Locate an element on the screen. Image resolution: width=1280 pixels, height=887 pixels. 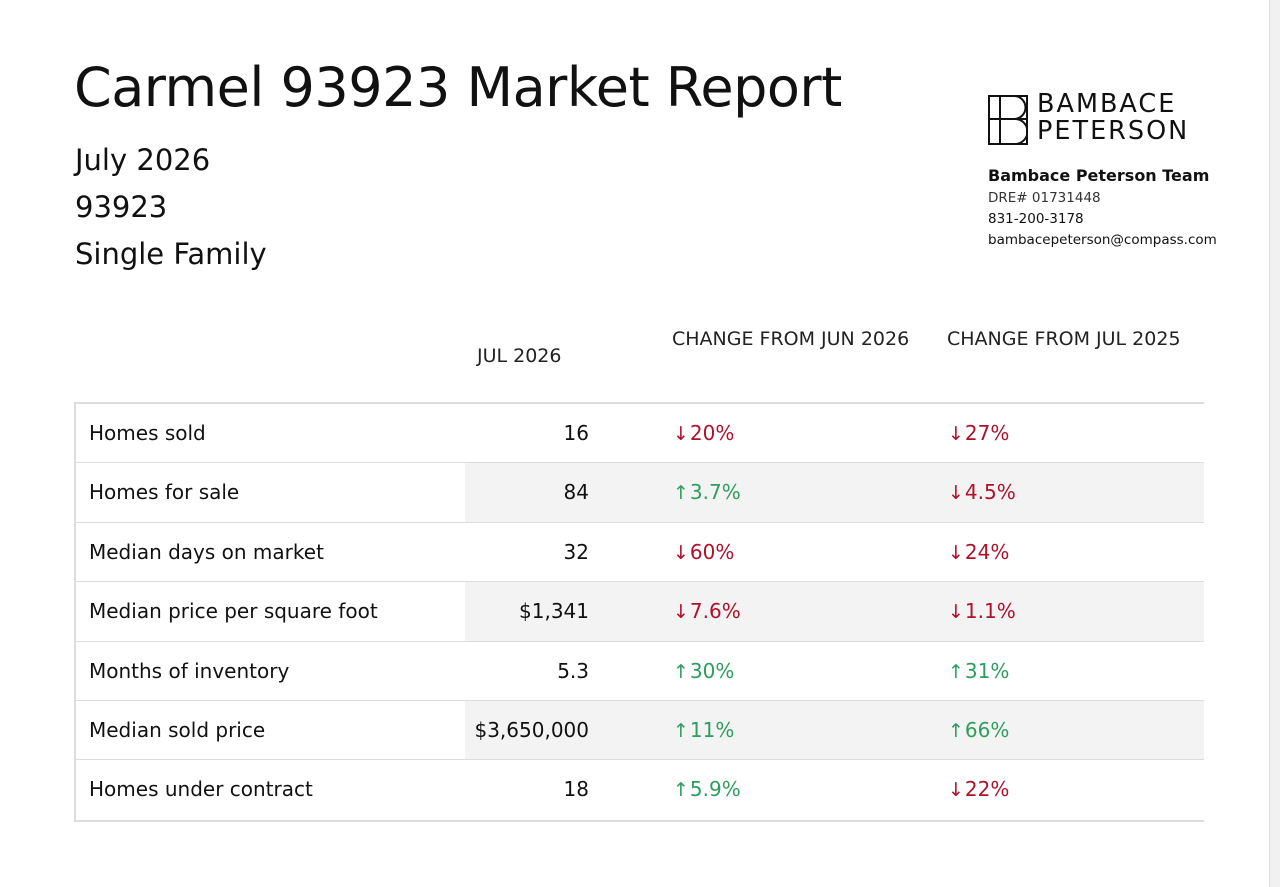
logo-line-1: BAMBACE is located at coordinates (1107, 104).